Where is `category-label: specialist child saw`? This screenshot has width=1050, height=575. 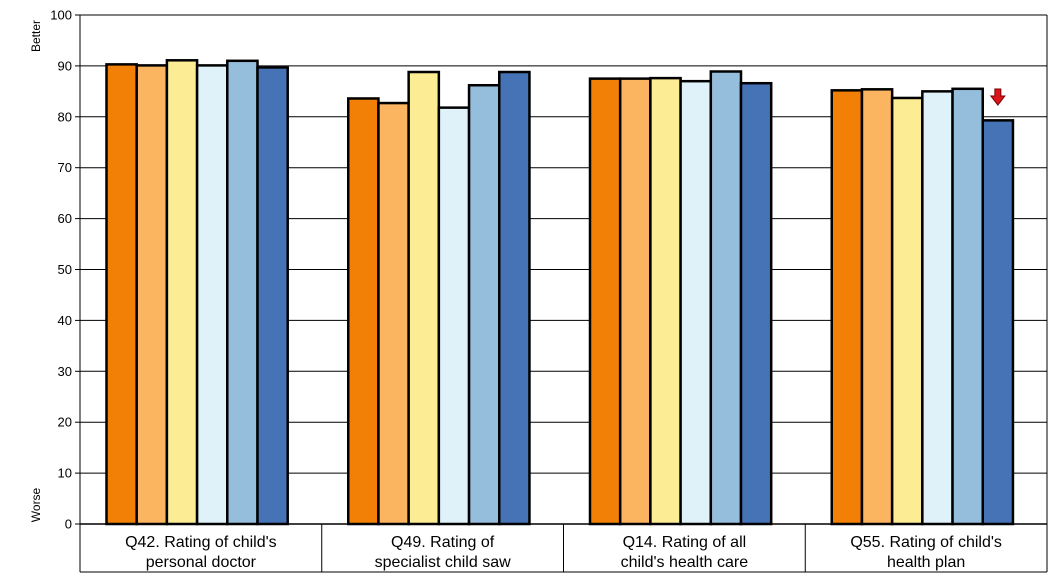 category-label: specialist child saw is located at coordinates (443, 562).